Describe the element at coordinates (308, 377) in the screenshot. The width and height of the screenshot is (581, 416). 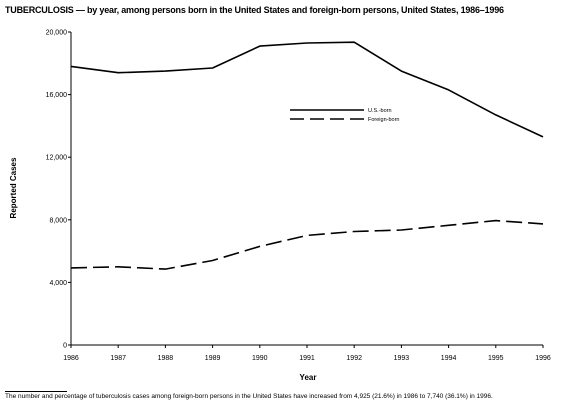
I see `x-axis-label: Year` at that location.